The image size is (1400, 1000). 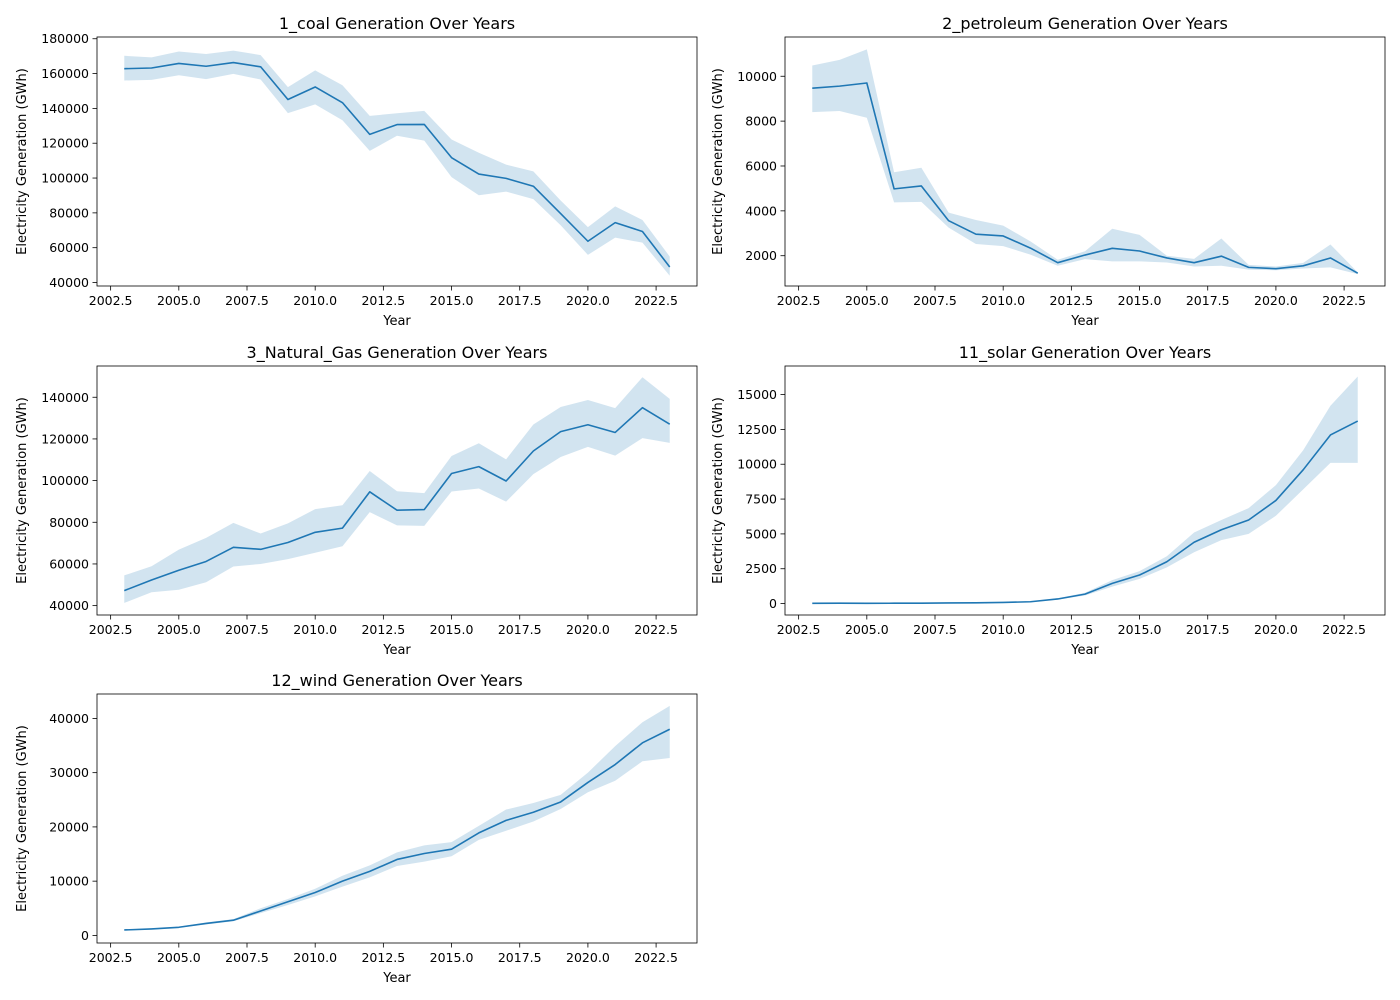 I want to click on y-tick-label: 60000, so click(x=69, y=563).